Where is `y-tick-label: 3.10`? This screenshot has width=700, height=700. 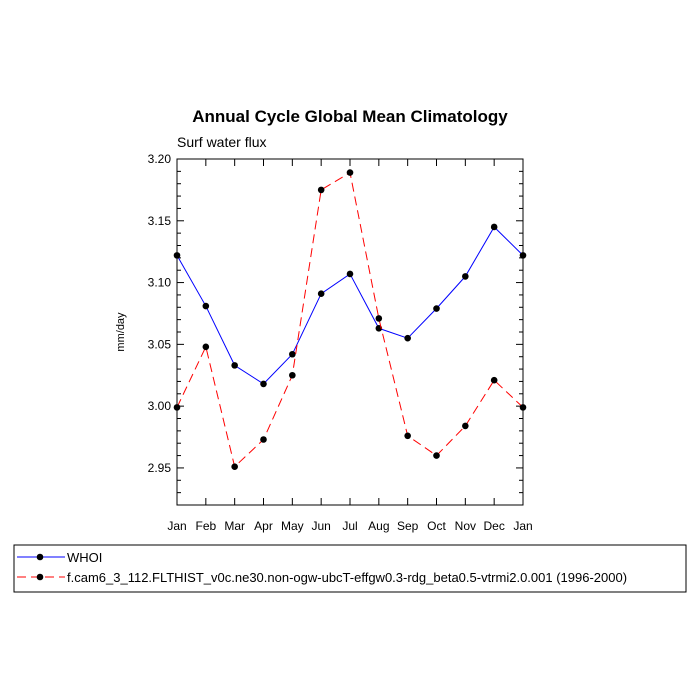 y-tick-label: 3.10 is located at coordinates (160, 283).